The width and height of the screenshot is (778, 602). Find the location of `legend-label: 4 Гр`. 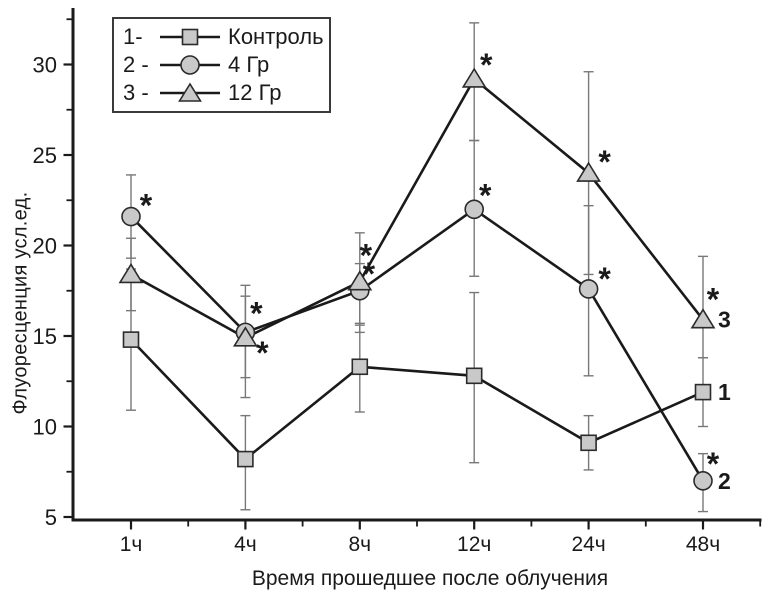

legend-label: 4 Гр is located at coordinates (249, 64).